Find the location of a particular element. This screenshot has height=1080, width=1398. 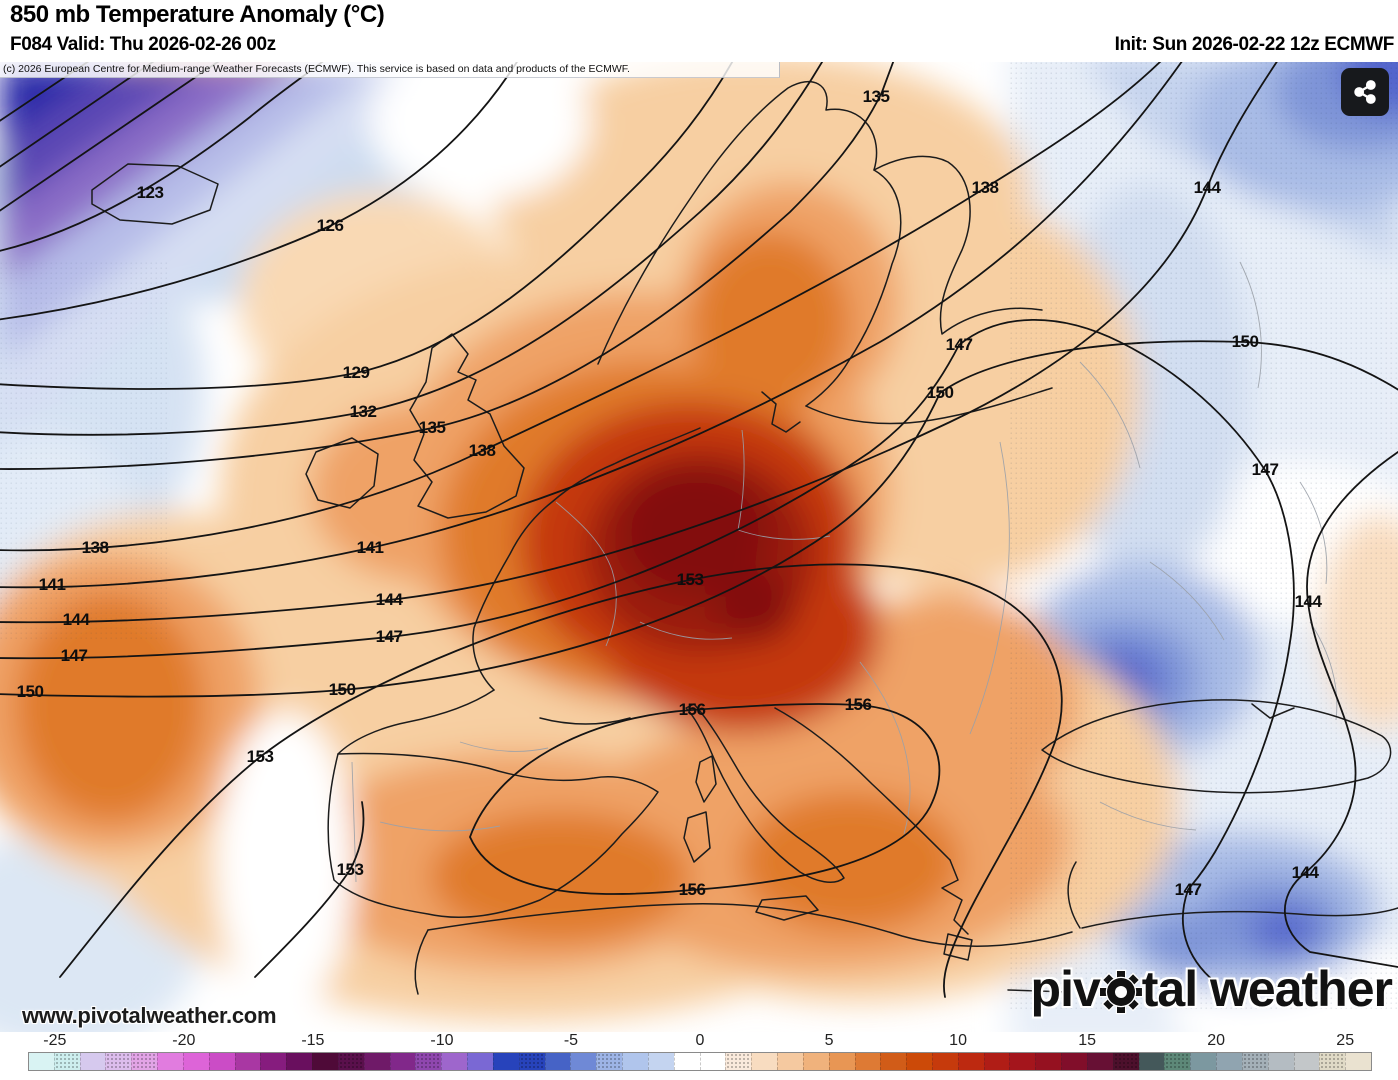

colorbar-tick: -25 is located at coordinates (55, 1040).